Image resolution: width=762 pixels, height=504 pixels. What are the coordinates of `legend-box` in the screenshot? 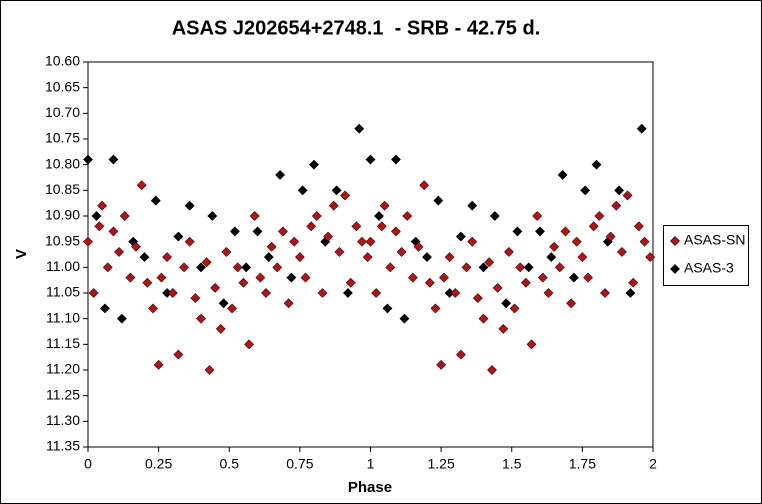 It's located at (706, 255).